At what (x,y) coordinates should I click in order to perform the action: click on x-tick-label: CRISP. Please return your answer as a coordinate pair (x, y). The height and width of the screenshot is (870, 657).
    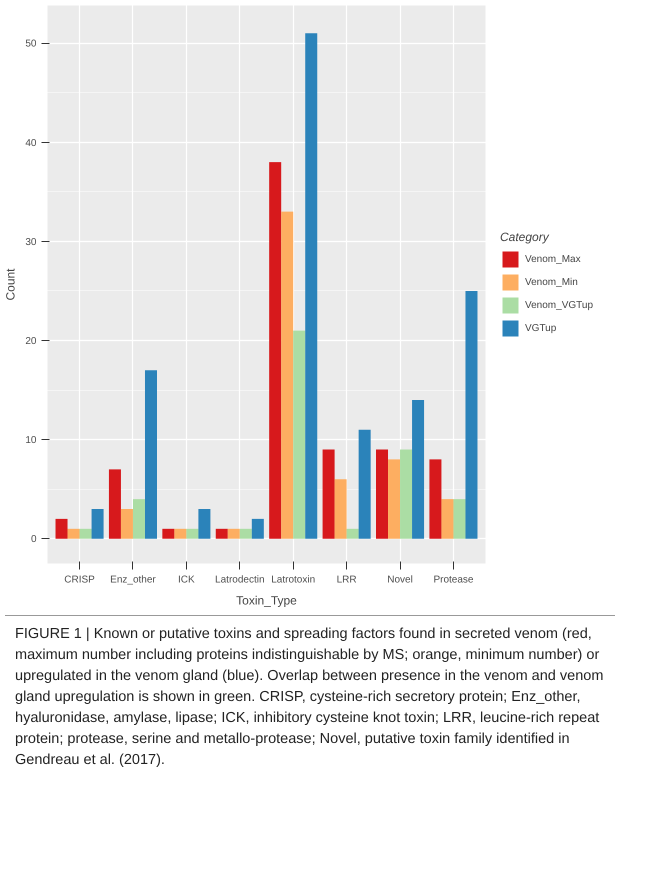
    Looking at the image, I should click on (80, 580).